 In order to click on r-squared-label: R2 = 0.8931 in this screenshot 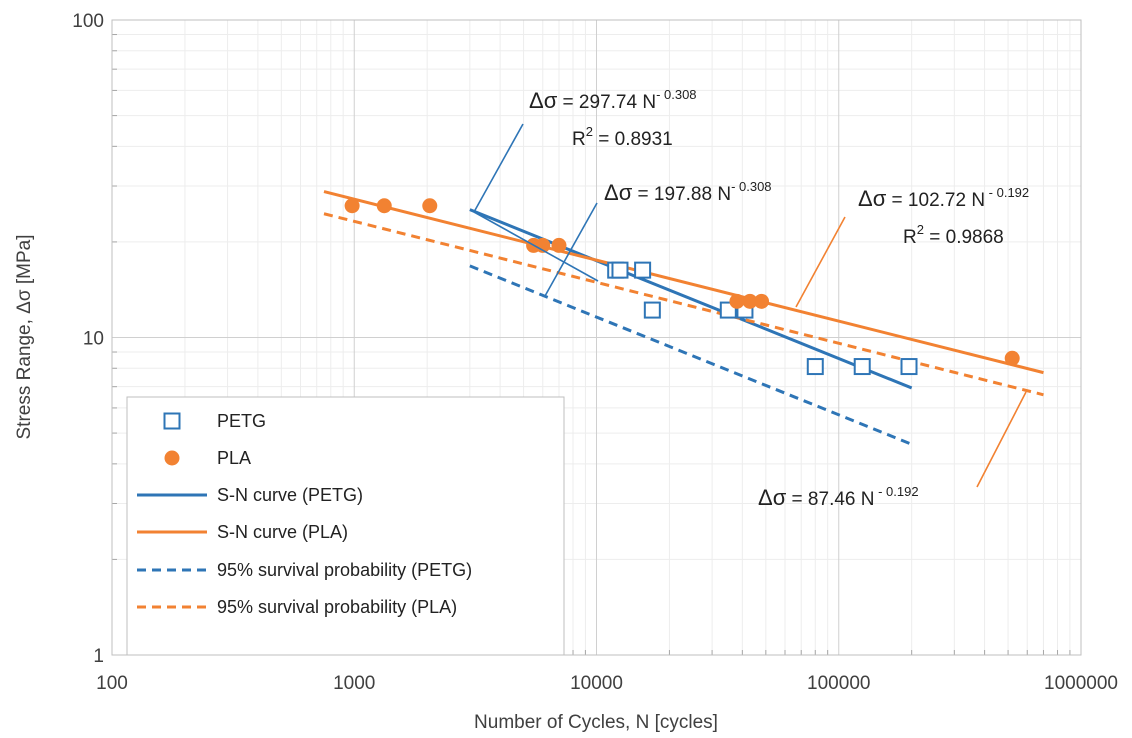, I will do `click(622, 137)`.